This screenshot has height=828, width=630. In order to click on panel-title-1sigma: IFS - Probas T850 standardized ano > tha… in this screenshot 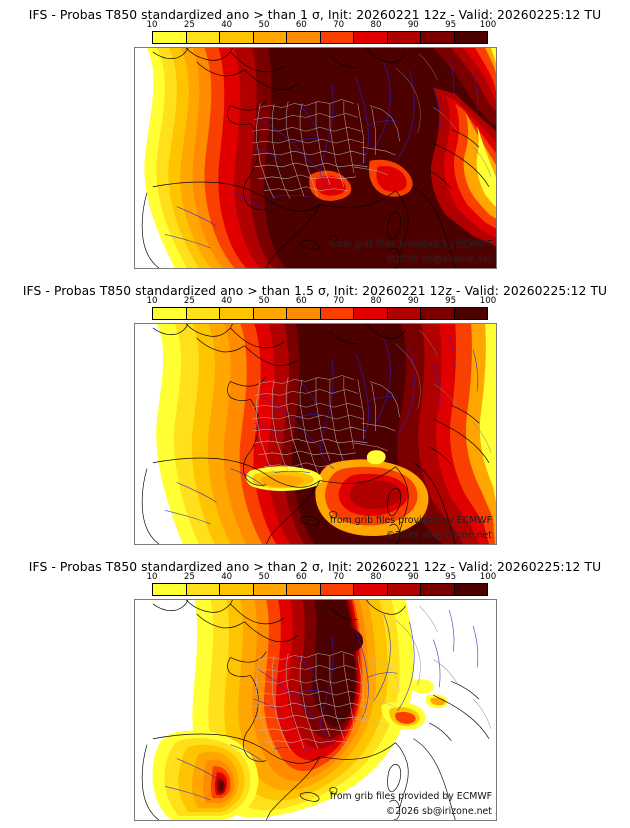, I will do `click(315, 15)`.